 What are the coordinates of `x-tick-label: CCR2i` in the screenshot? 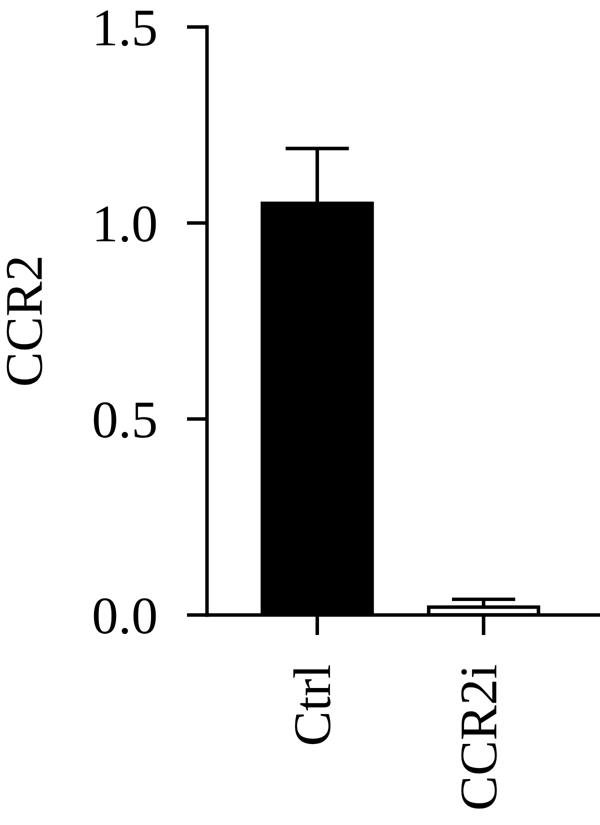 It's located at (479, 737).